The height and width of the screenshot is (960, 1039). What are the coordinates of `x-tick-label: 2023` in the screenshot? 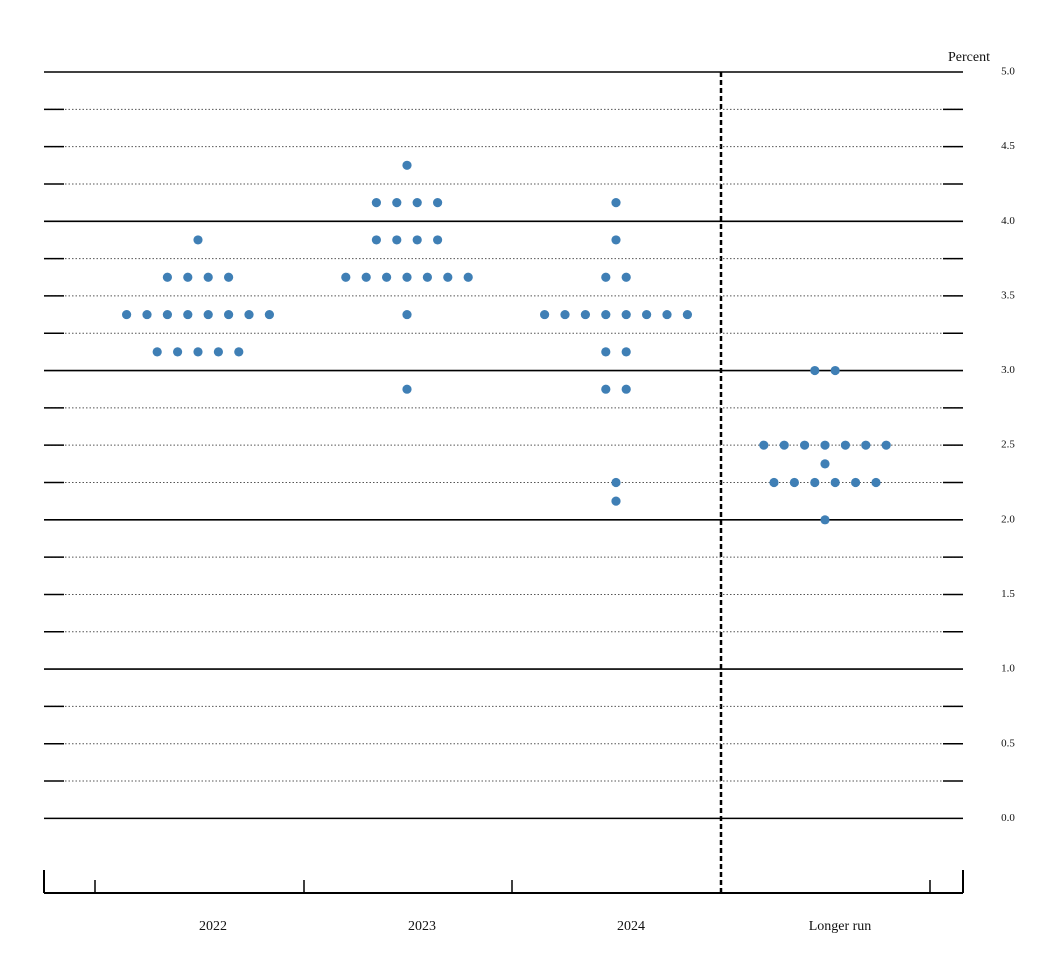 It's located at (422, 926).